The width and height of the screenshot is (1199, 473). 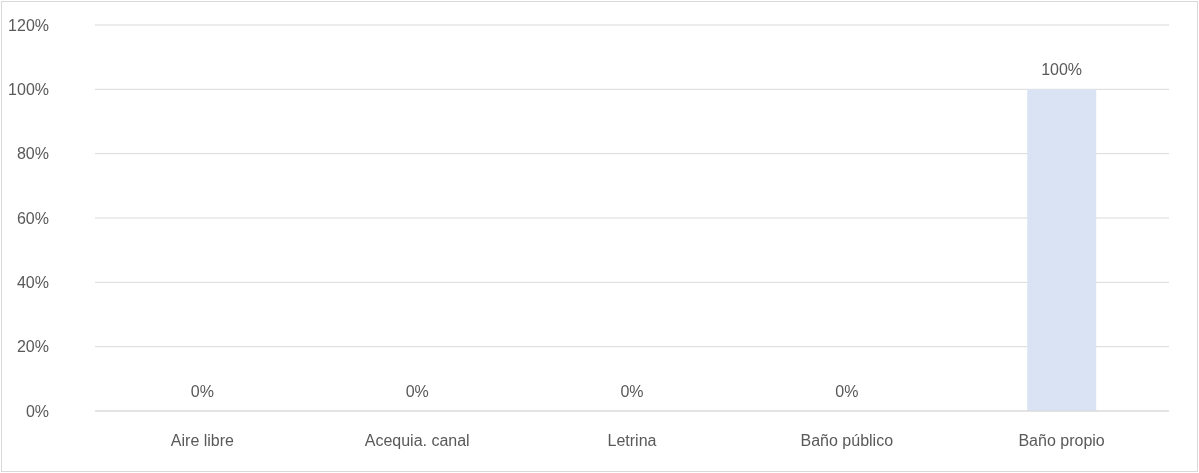 What do you see at coordinates (32, 218) in the screenshot?
I see `y-tick-label: 60%` at bounding box center [32, 218].